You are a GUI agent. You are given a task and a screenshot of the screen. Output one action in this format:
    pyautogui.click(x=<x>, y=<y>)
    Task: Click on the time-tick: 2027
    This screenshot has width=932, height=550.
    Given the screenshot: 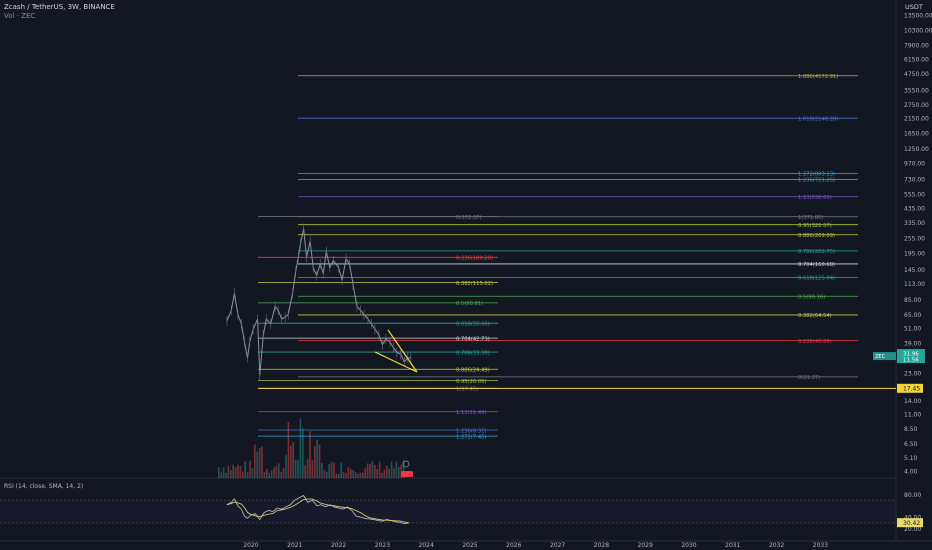 What is the action you would take?
    pyautogui.click(x=557, y=545)
    